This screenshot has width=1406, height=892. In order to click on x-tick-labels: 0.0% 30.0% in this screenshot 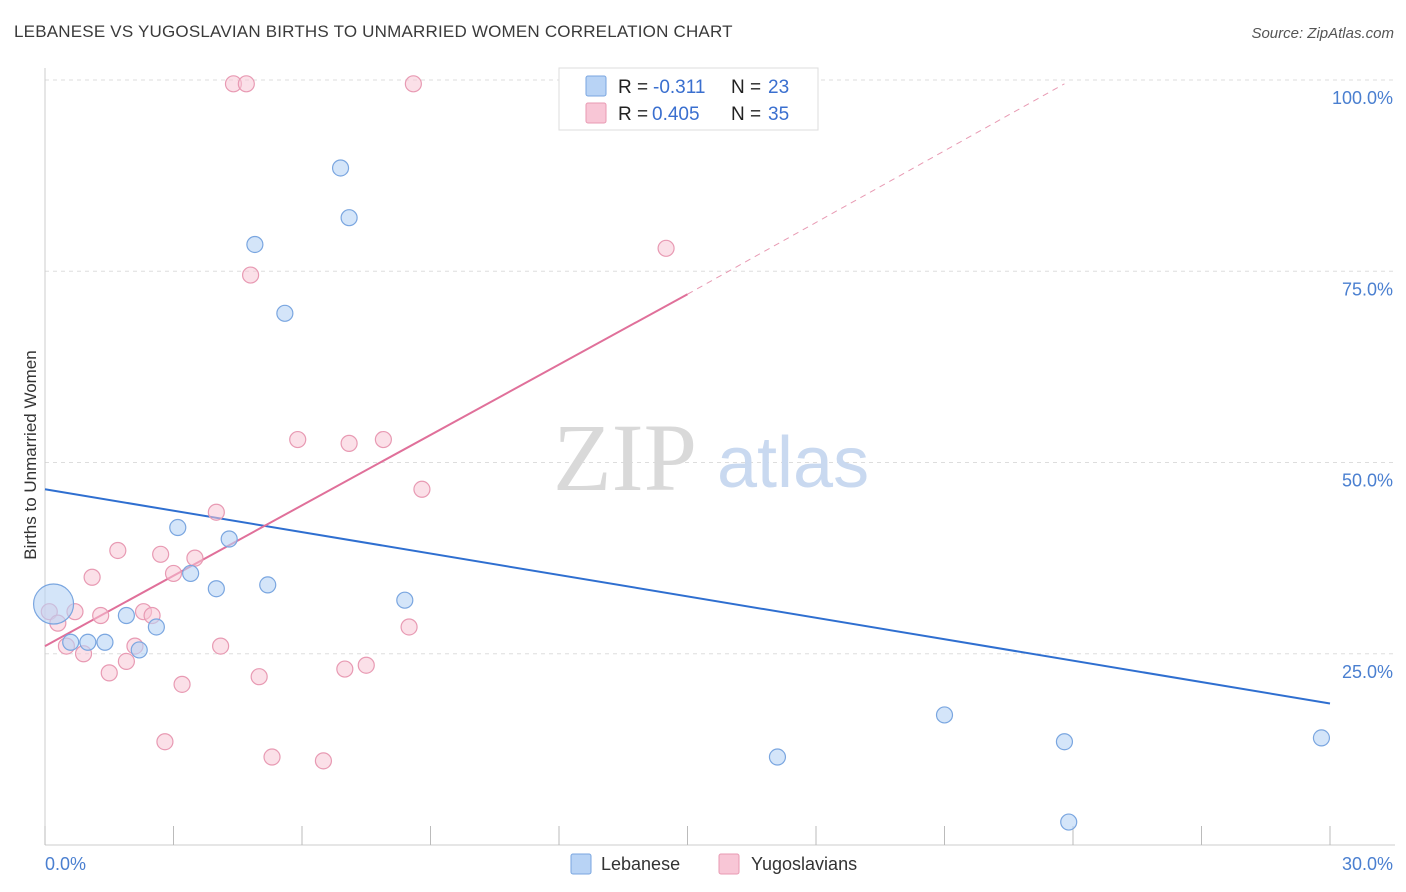, I will do `click(719, 864)`.